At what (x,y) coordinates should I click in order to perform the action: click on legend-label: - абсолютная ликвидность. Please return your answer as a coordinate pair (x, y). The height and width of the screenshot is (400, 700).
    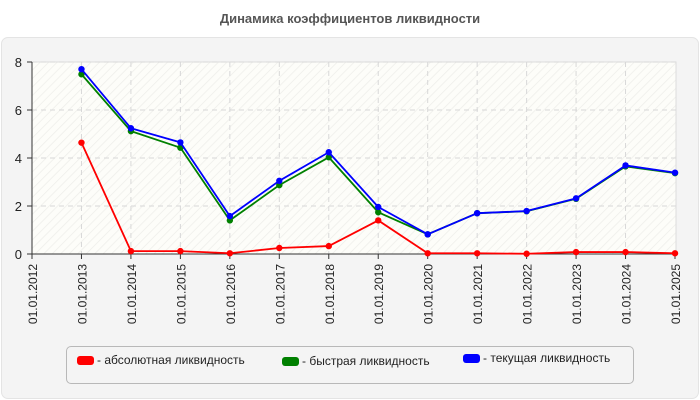
    Looking at the image, I should click on (171, 360).